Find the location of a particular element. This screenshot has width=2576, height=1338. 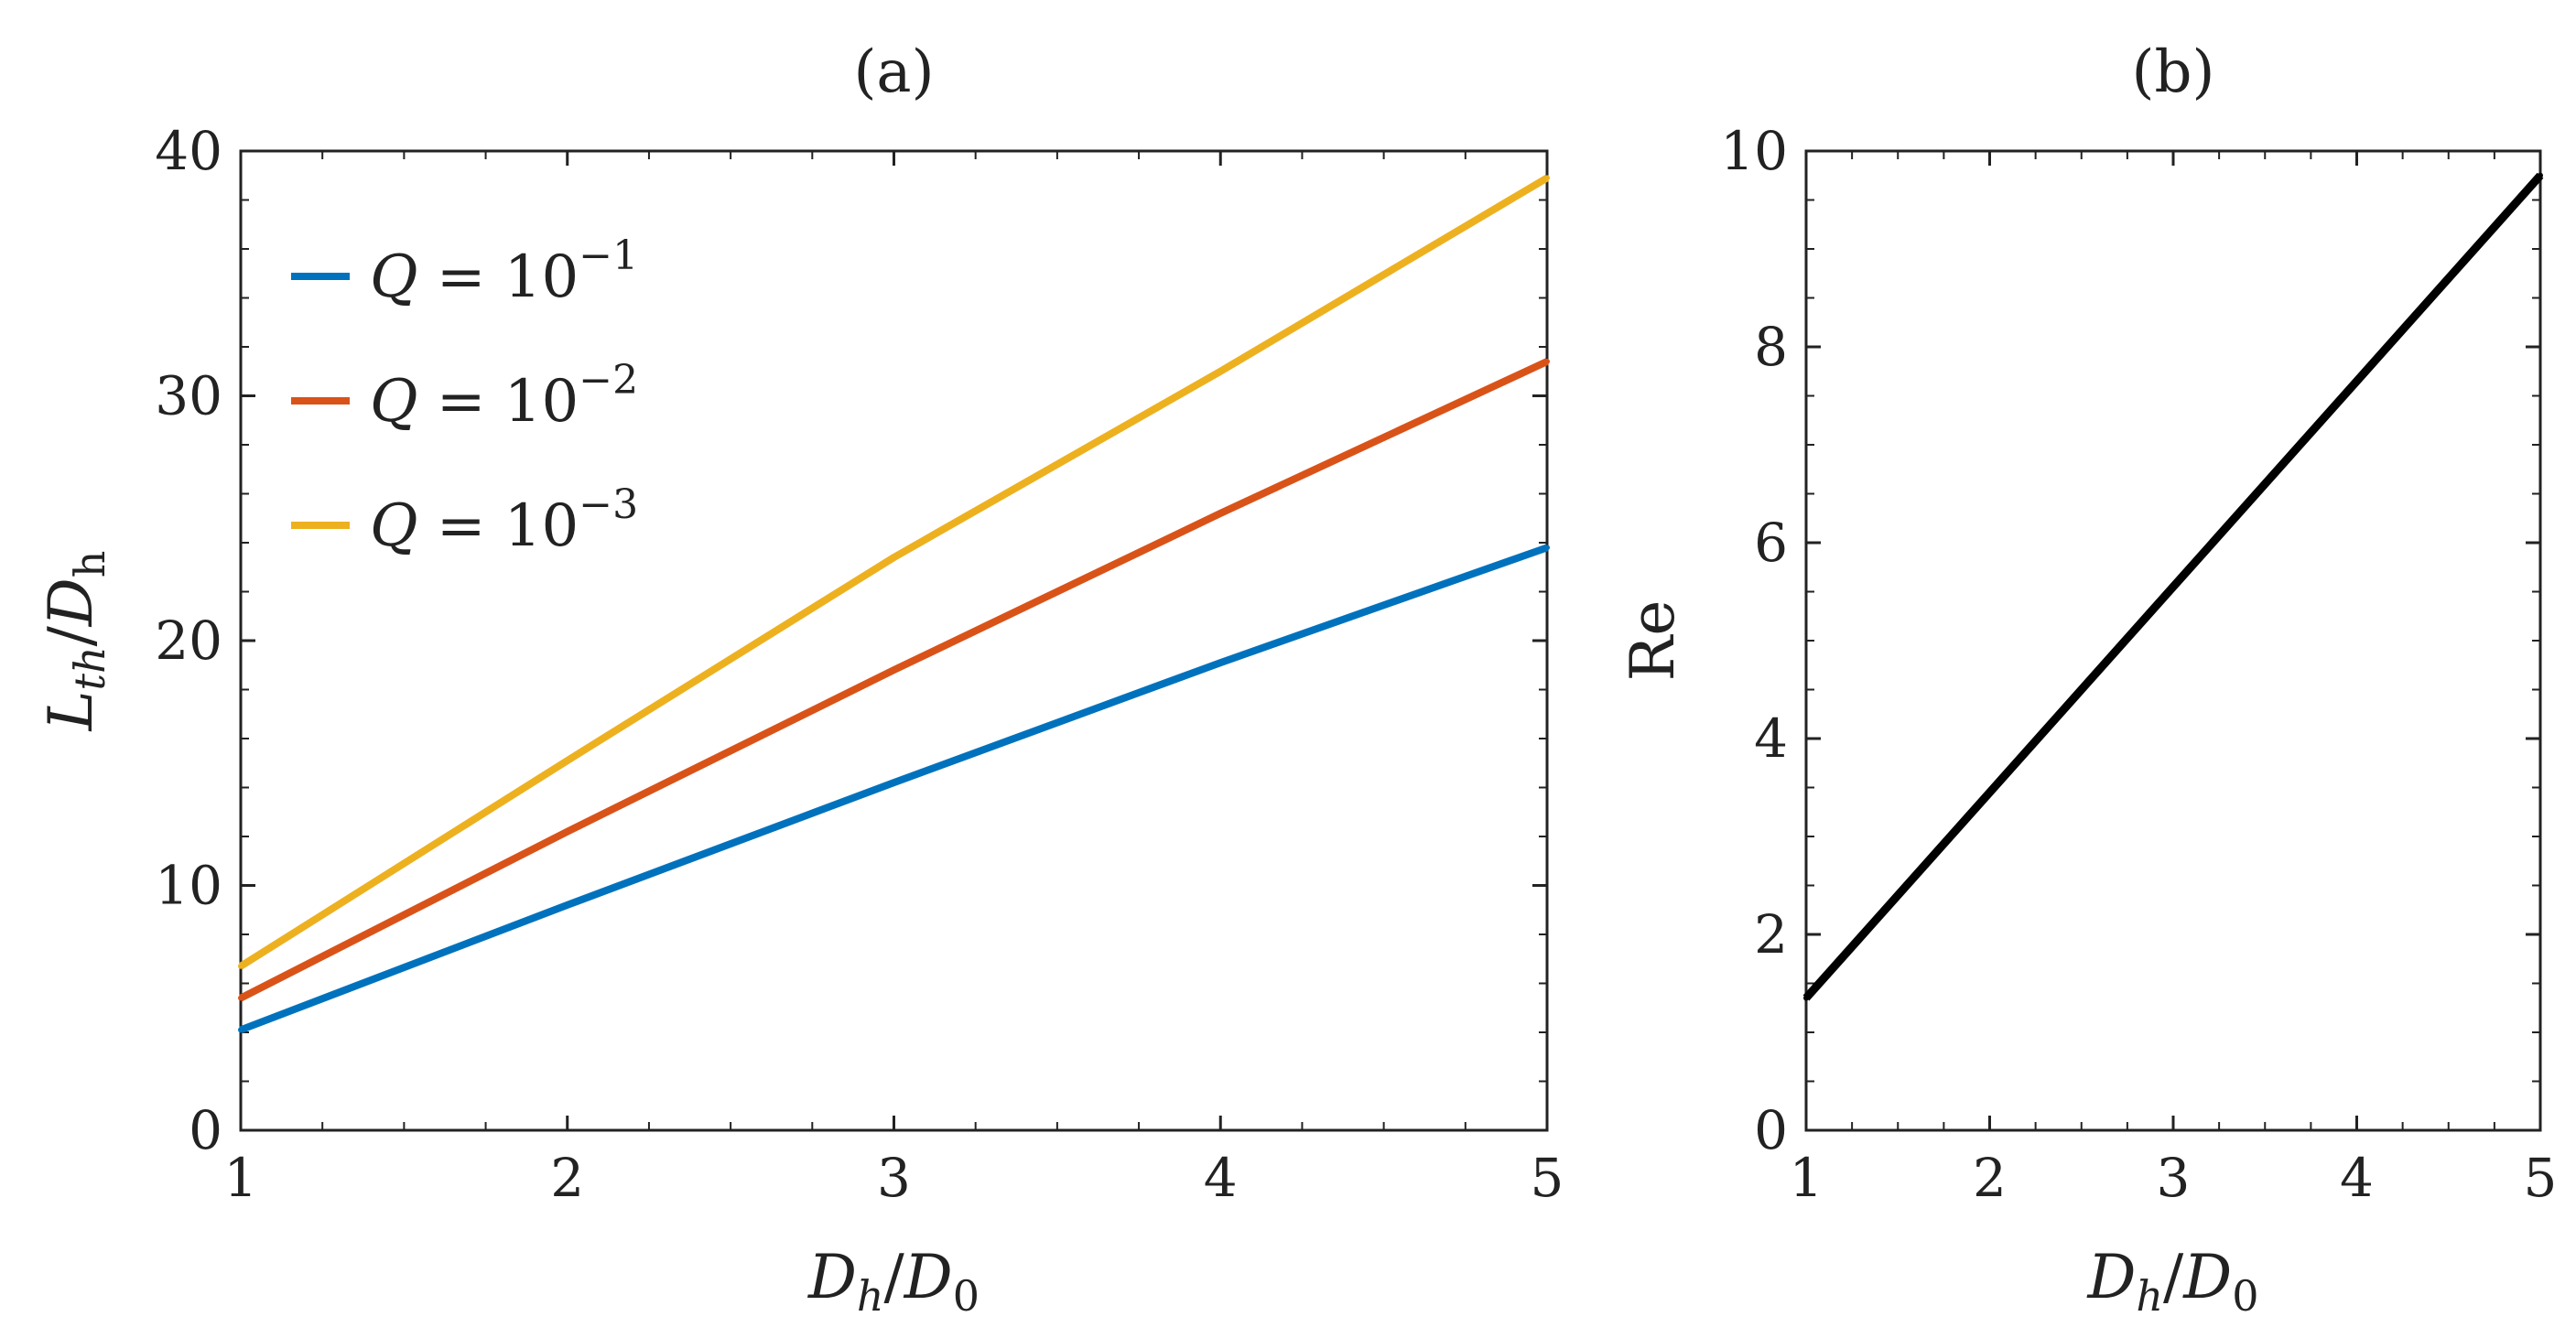

y-tick-label: 2 is located at coordinates (1771, 934).